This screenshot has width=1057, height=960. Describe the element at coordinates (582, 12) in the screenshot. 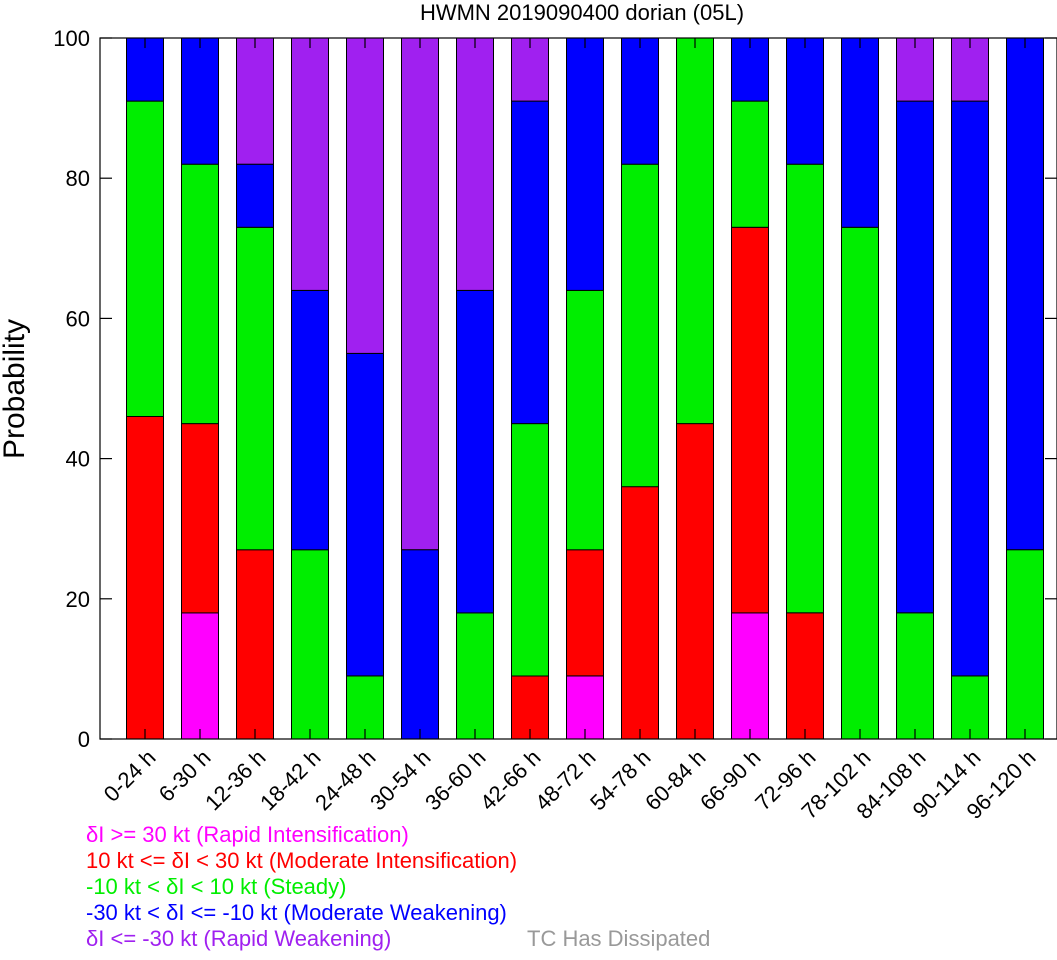

I see `chart-title: HWMN 2019090400 dorian (05L)` at that location.